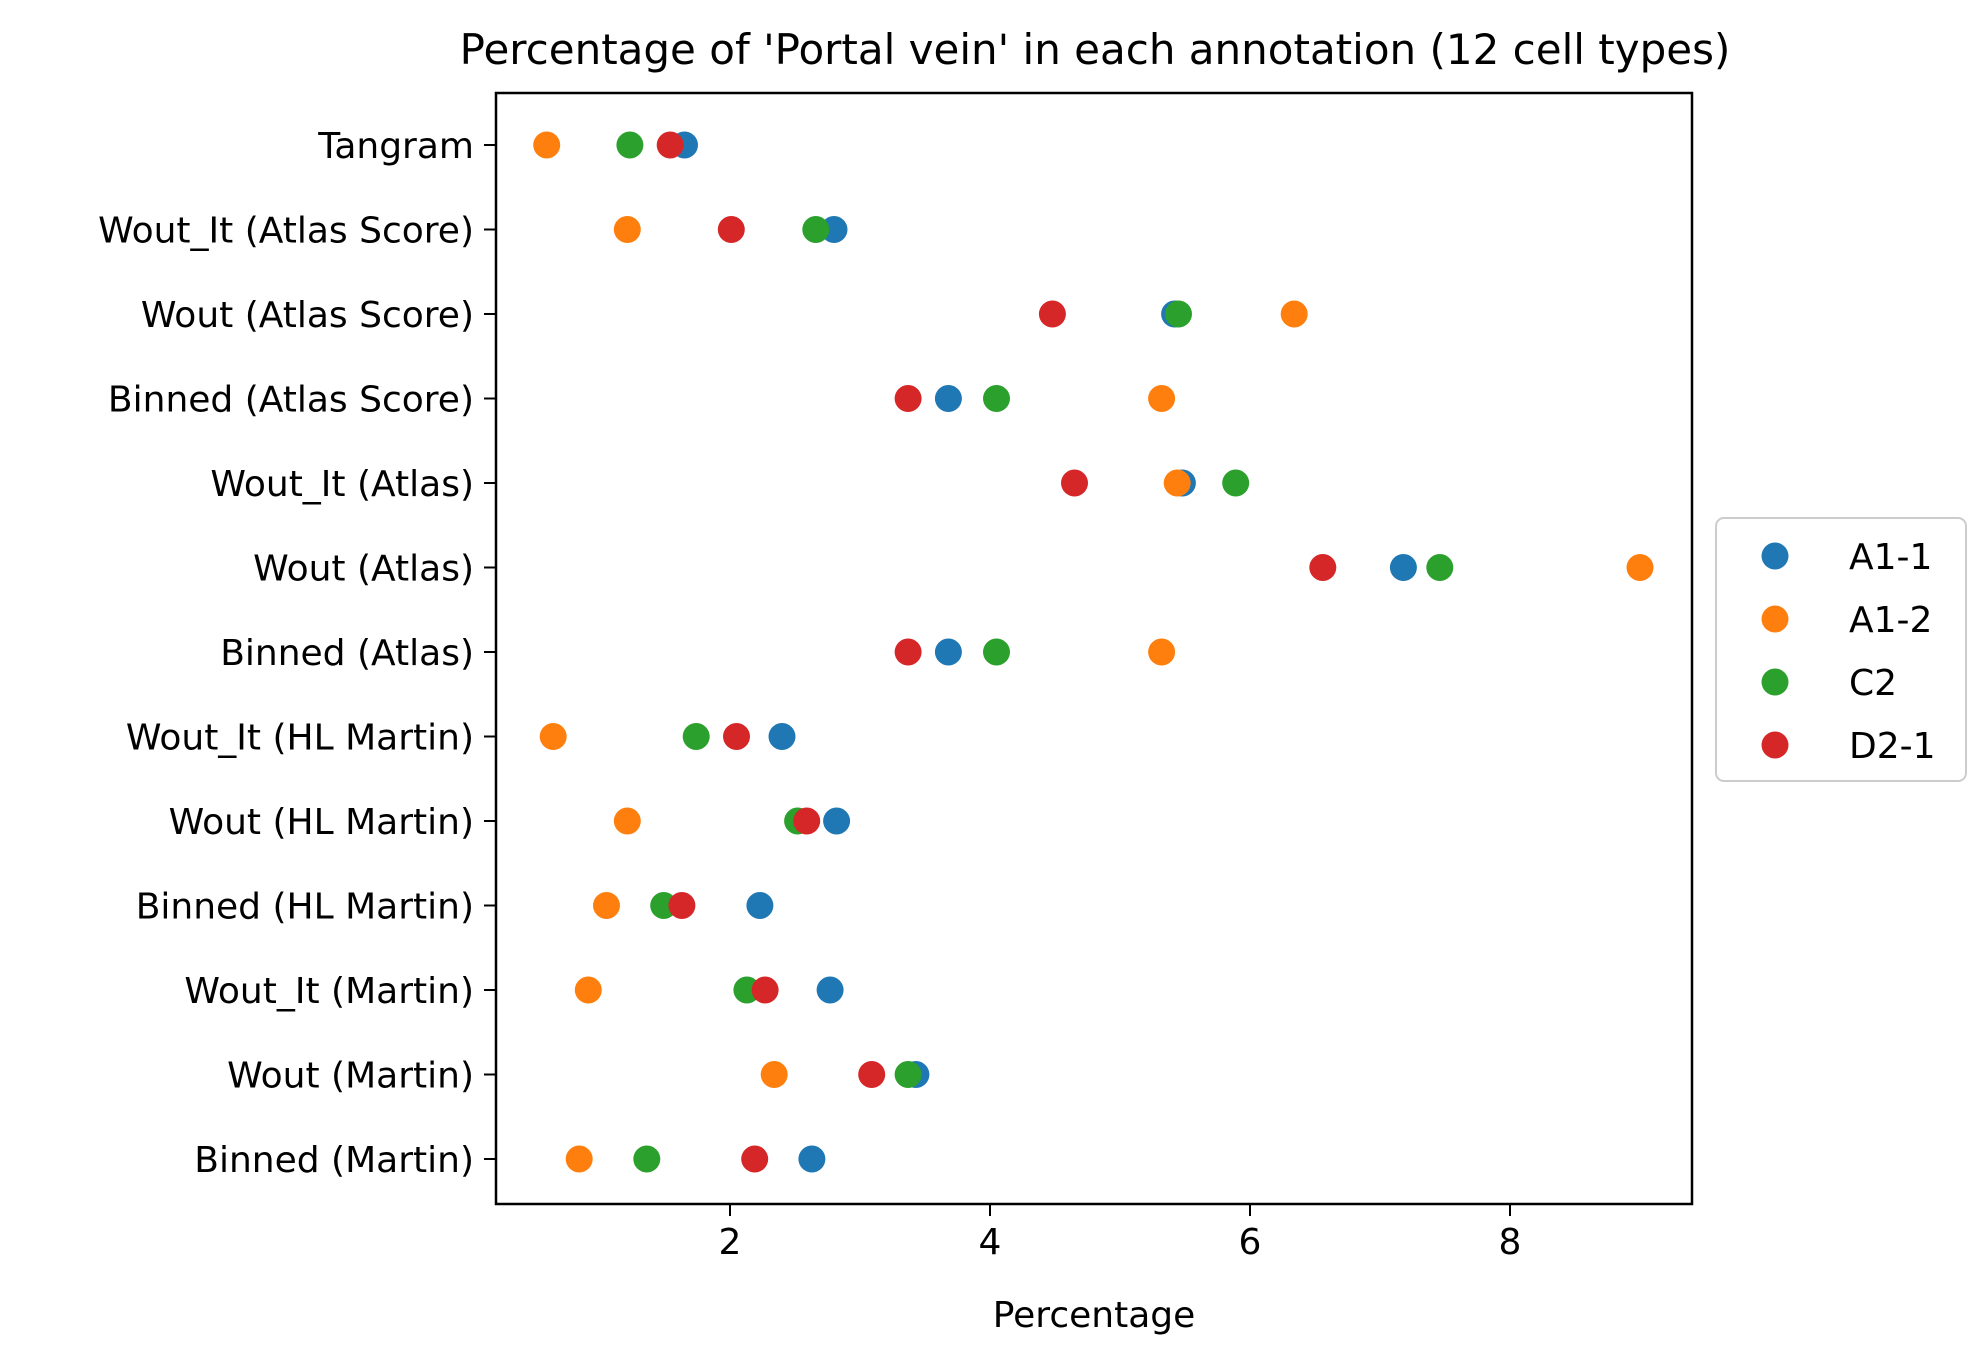  Describe the element at coordinates (347, 653) in the screenshot. I see `y-tick-label: Binned (Atlas)` at that location.